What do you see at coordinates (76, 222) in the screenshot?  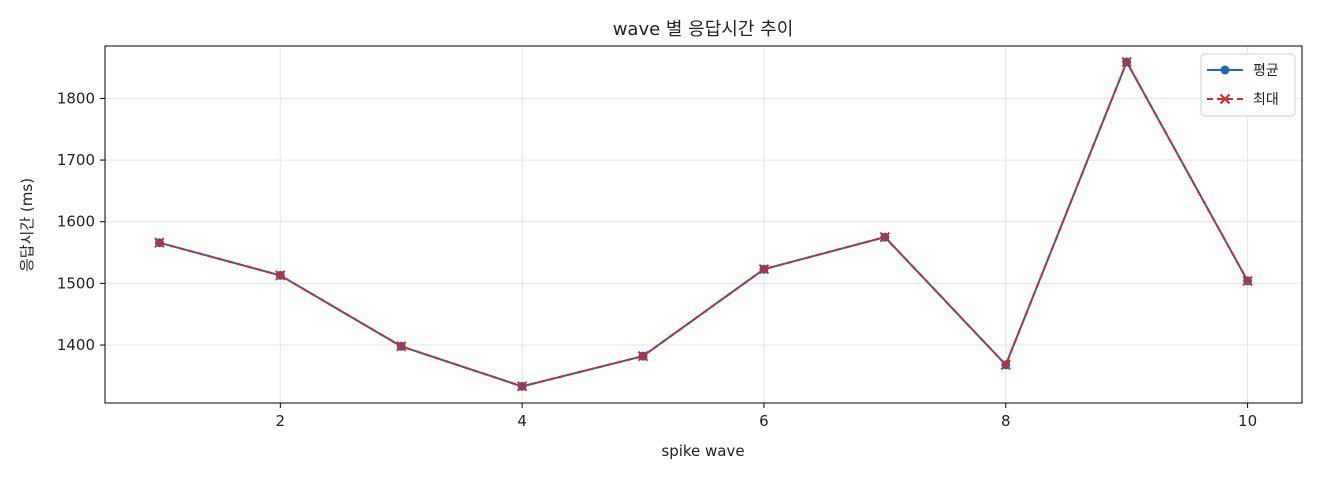 I see `y-tick-label: 1600` at bounding box center [76, 222].